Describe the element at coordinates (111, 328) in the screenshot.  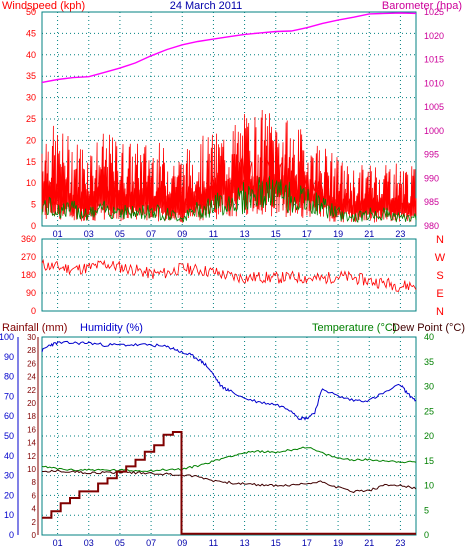
I see `humidity-axis-title: Humidity (%)` at that location.